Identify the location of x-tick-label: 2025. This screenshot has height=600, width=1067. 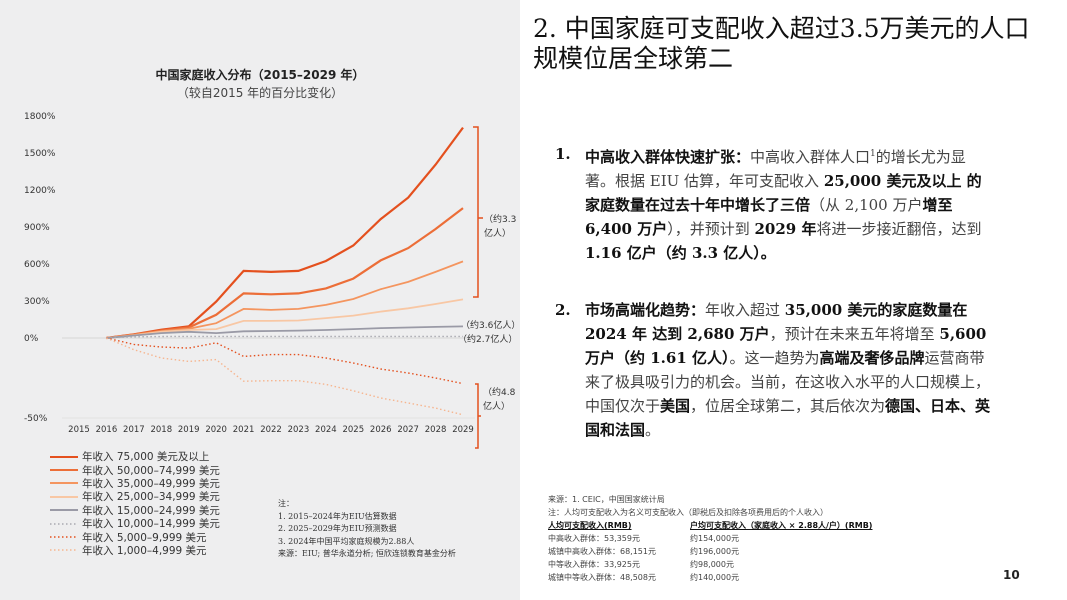
(353, 430).